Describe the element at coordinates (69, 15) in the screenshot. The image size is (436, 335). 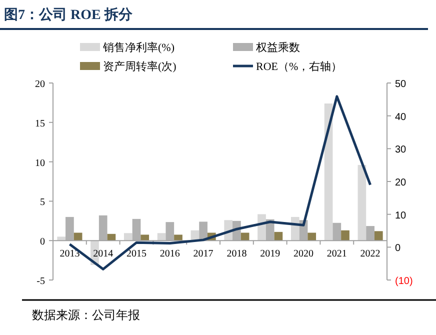
I see `chart-title: 图7：公司 ROE 拆分` at that location.